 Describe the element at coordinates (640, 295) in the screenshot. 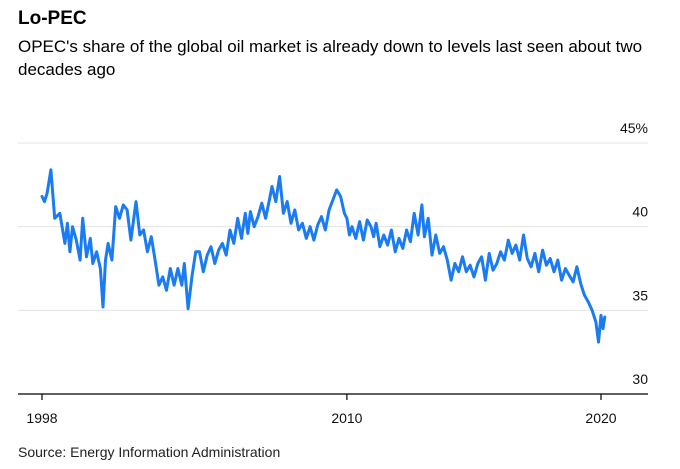

I see `y-tick-label-35: 35` at that location.